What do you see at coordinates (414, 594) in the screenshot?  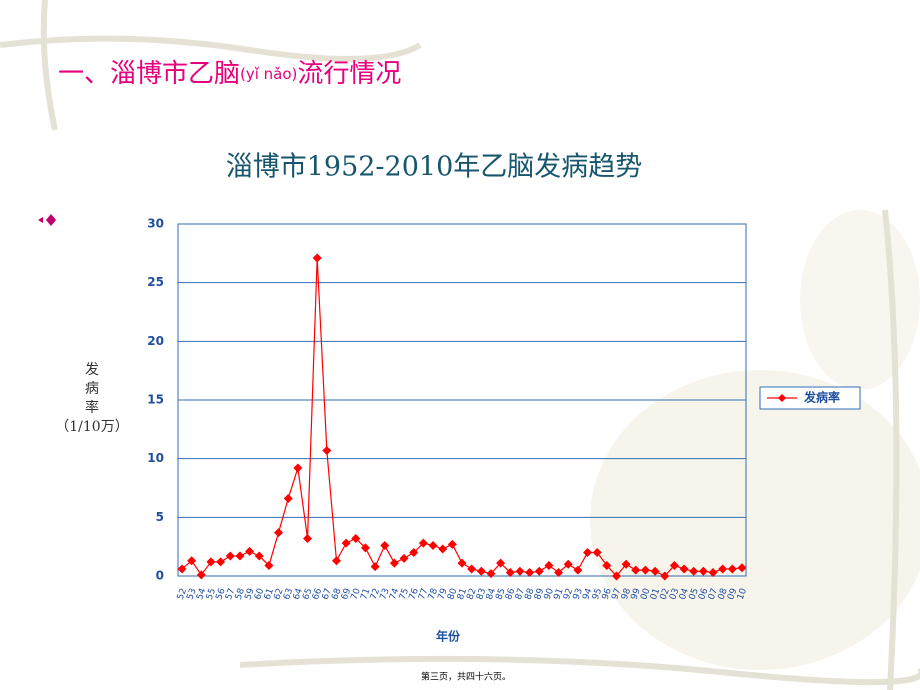 I see `x-tick-label: 76` at bounding box center [414, 594].